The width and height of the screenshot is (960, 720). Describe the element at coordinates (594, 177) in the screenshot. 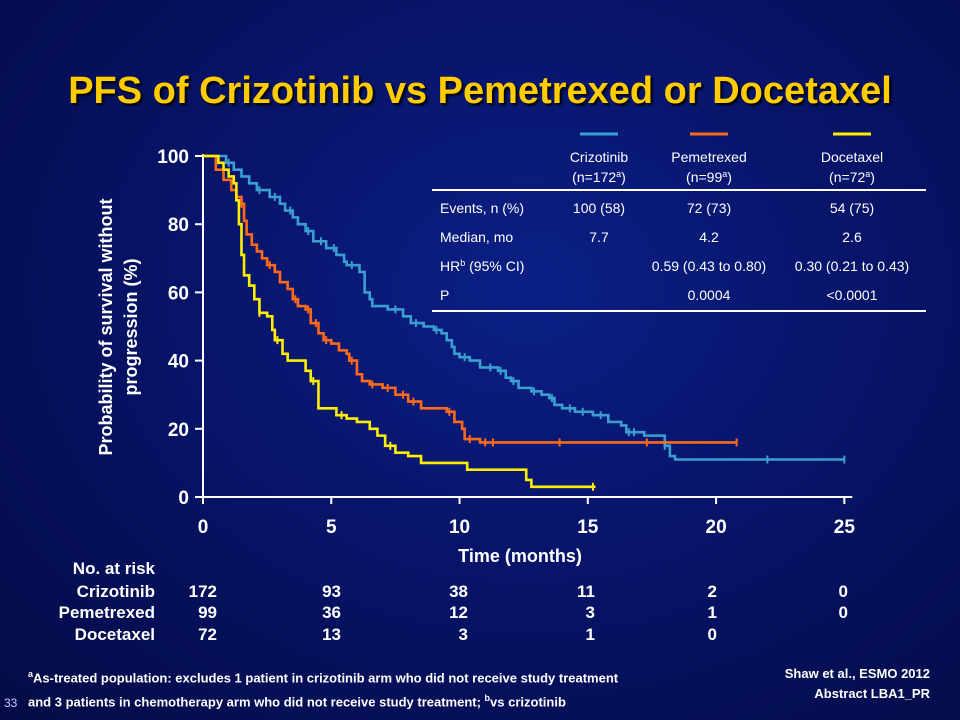

I see `legend-n-part: (n=172` at that location.